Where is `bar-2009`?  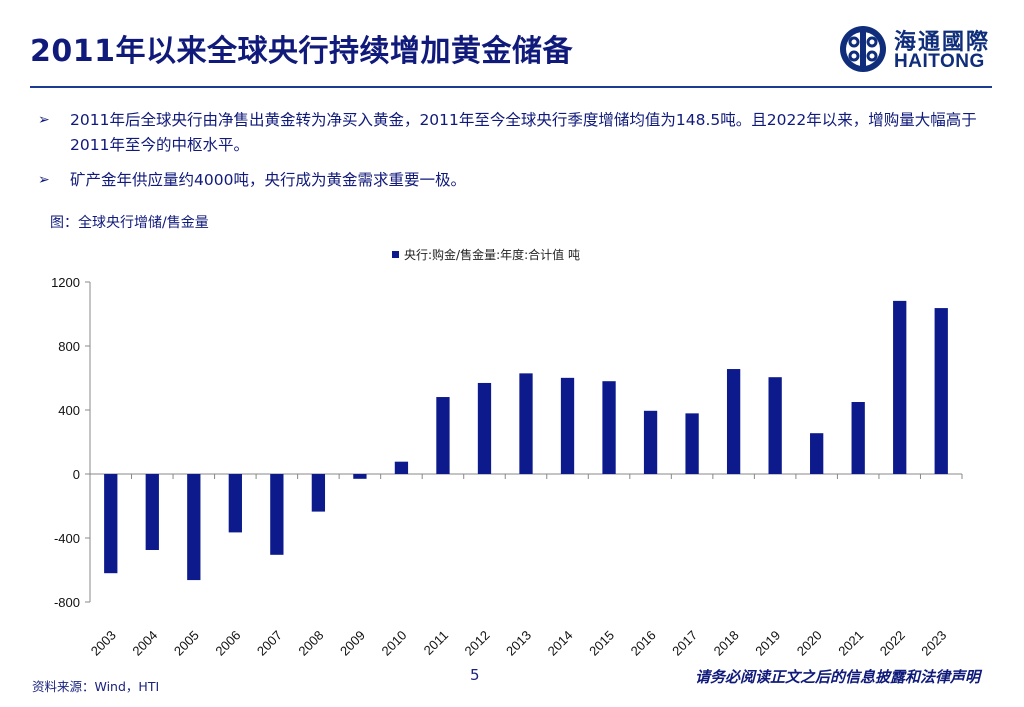 bar-2009 is located at coordinates (360, 476).